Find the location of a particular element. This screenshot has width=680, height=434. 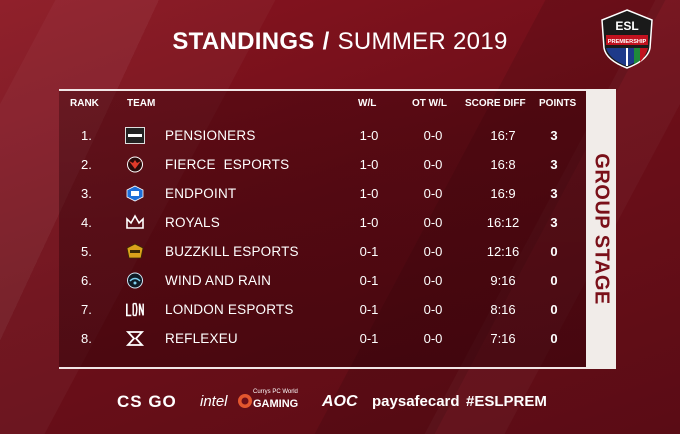

hashtag-text: #ESLPREM is located at coordinates (506, 401).